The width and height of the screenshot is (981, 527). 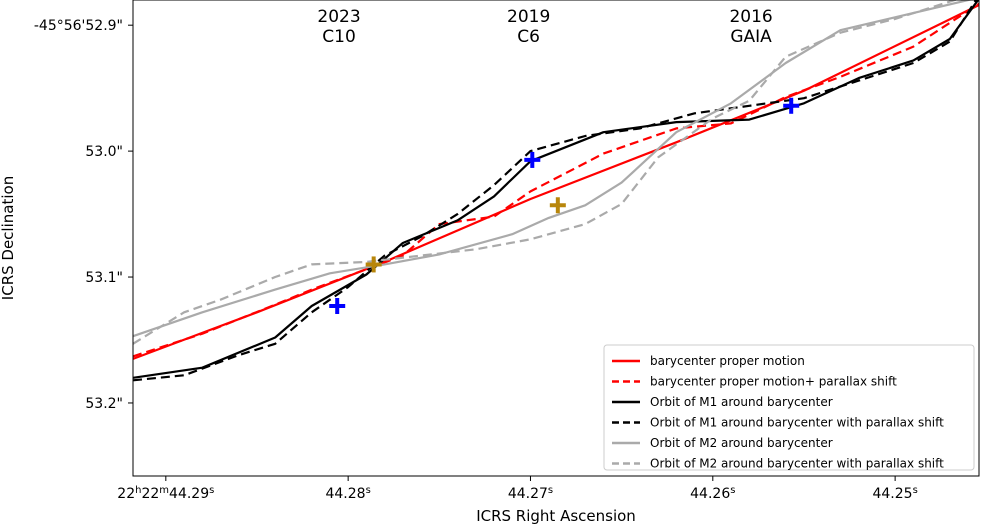 I want to click on x-tick-label: 44.27s, so click(x=530, y=494).